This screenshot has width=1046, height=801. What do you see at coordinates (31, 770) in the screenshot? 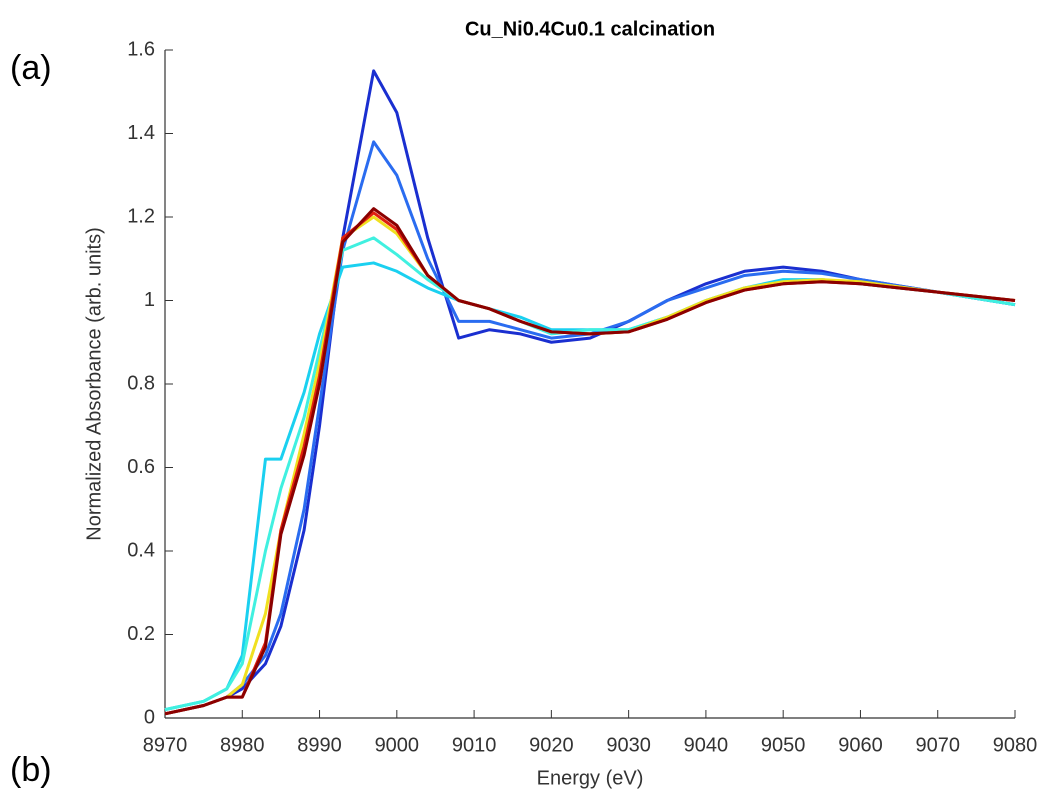
I see `panel-label: (b)` at bounding box center [31, 770].